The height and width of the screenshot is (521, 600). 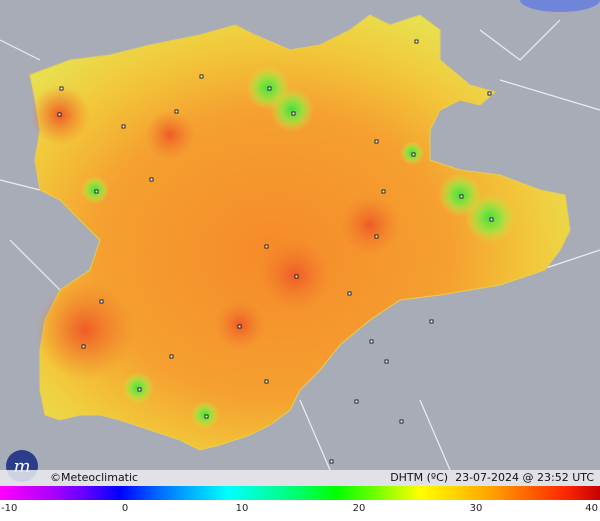 I want to click on scale-tick-label: 20, so click(x=359, y=508).